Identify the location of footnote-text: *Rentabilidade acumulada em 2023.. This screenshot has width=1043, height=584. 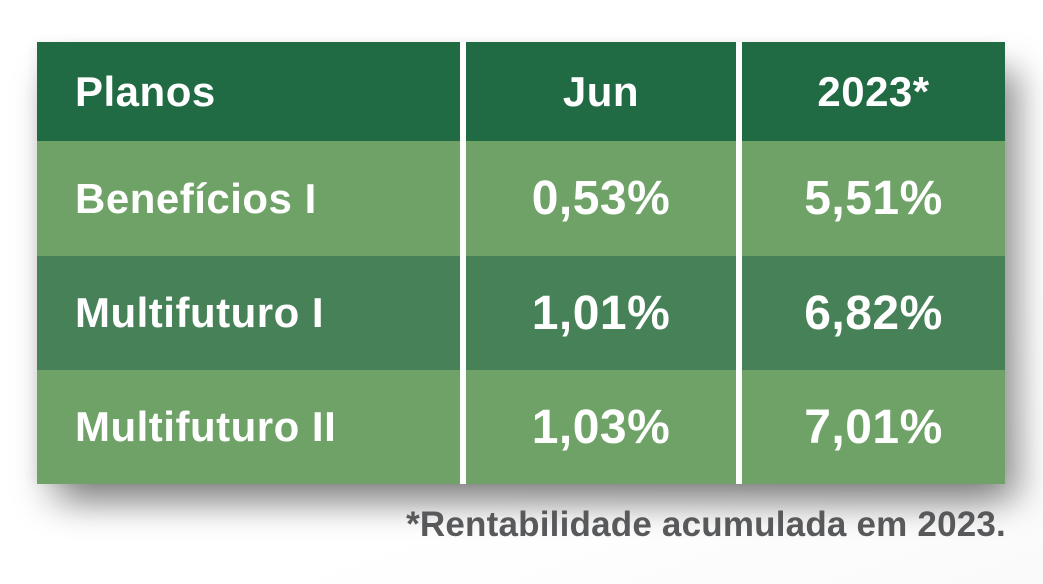
(706, 524).